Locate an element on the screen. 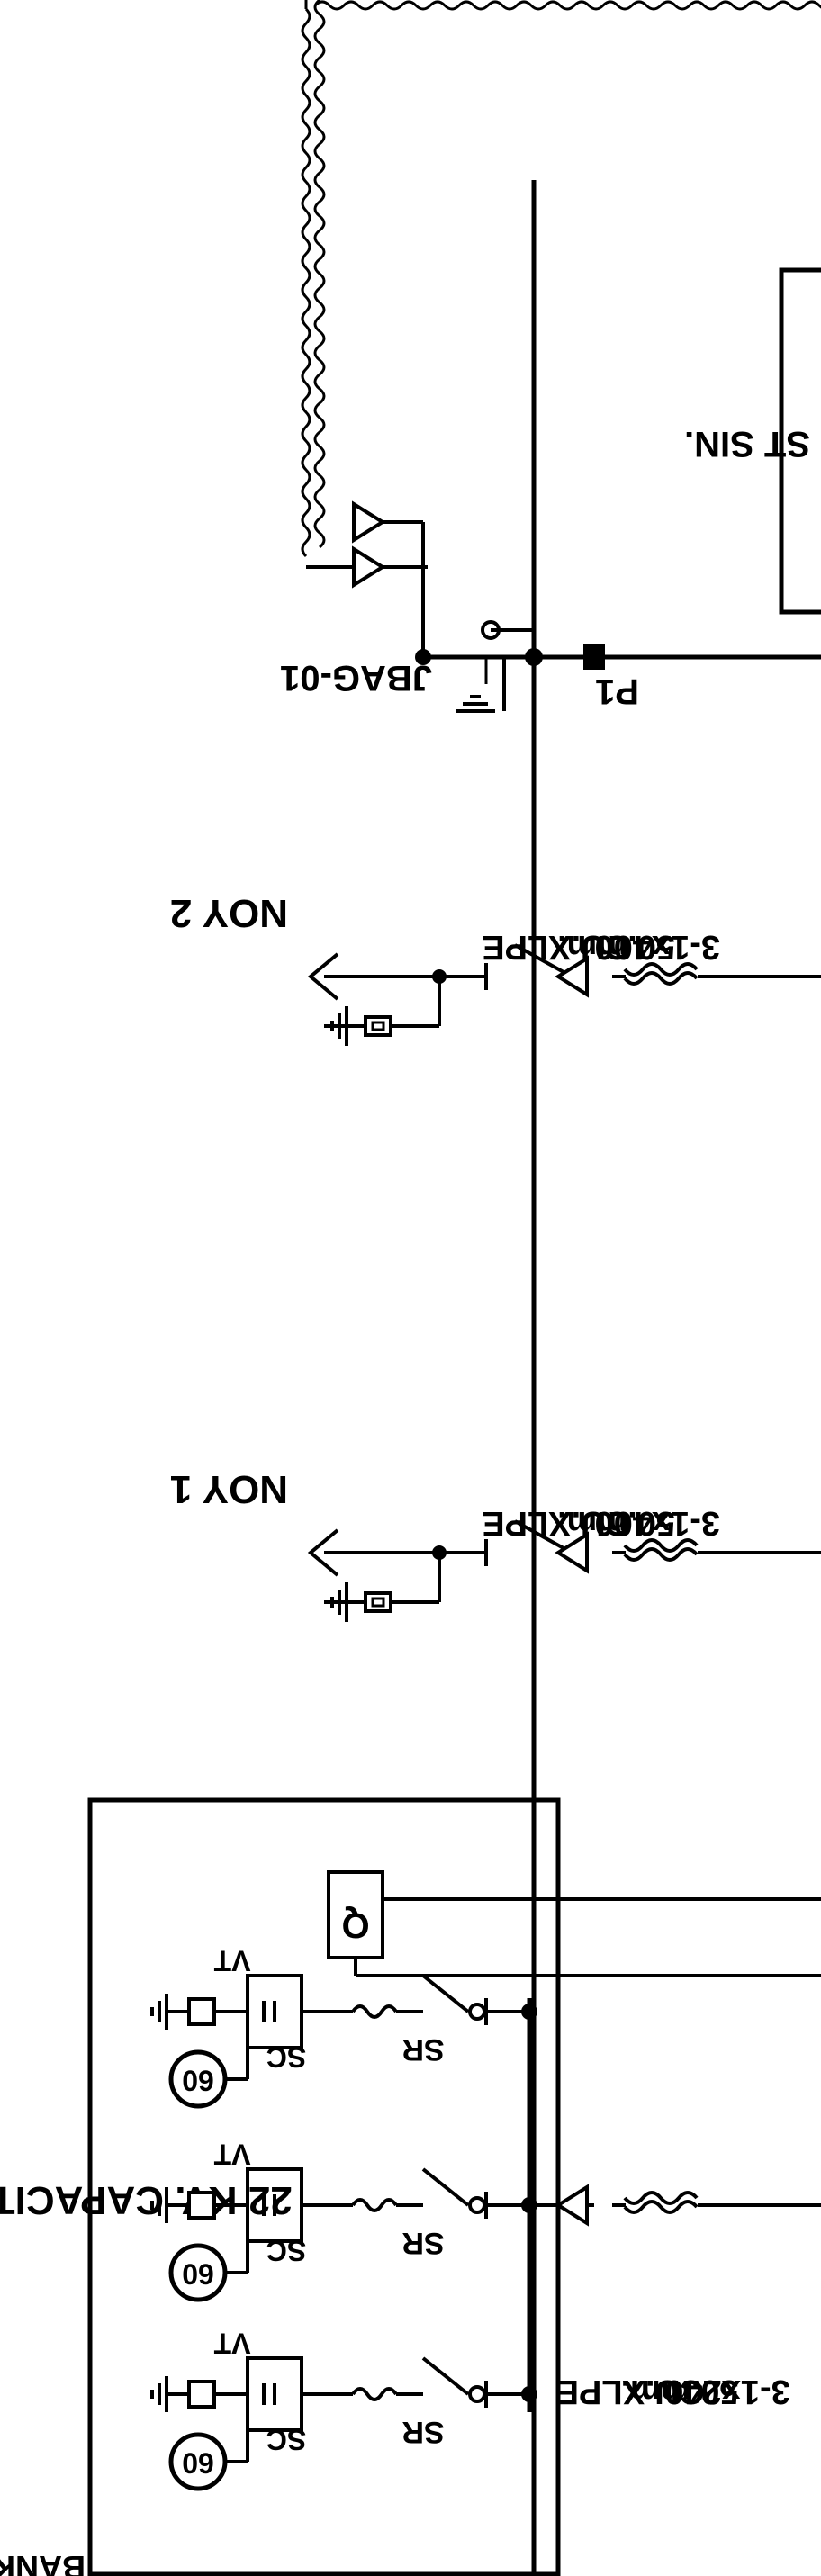  feeder-1-cable-2: 50.mm. is located at coordinates (616, 1523).